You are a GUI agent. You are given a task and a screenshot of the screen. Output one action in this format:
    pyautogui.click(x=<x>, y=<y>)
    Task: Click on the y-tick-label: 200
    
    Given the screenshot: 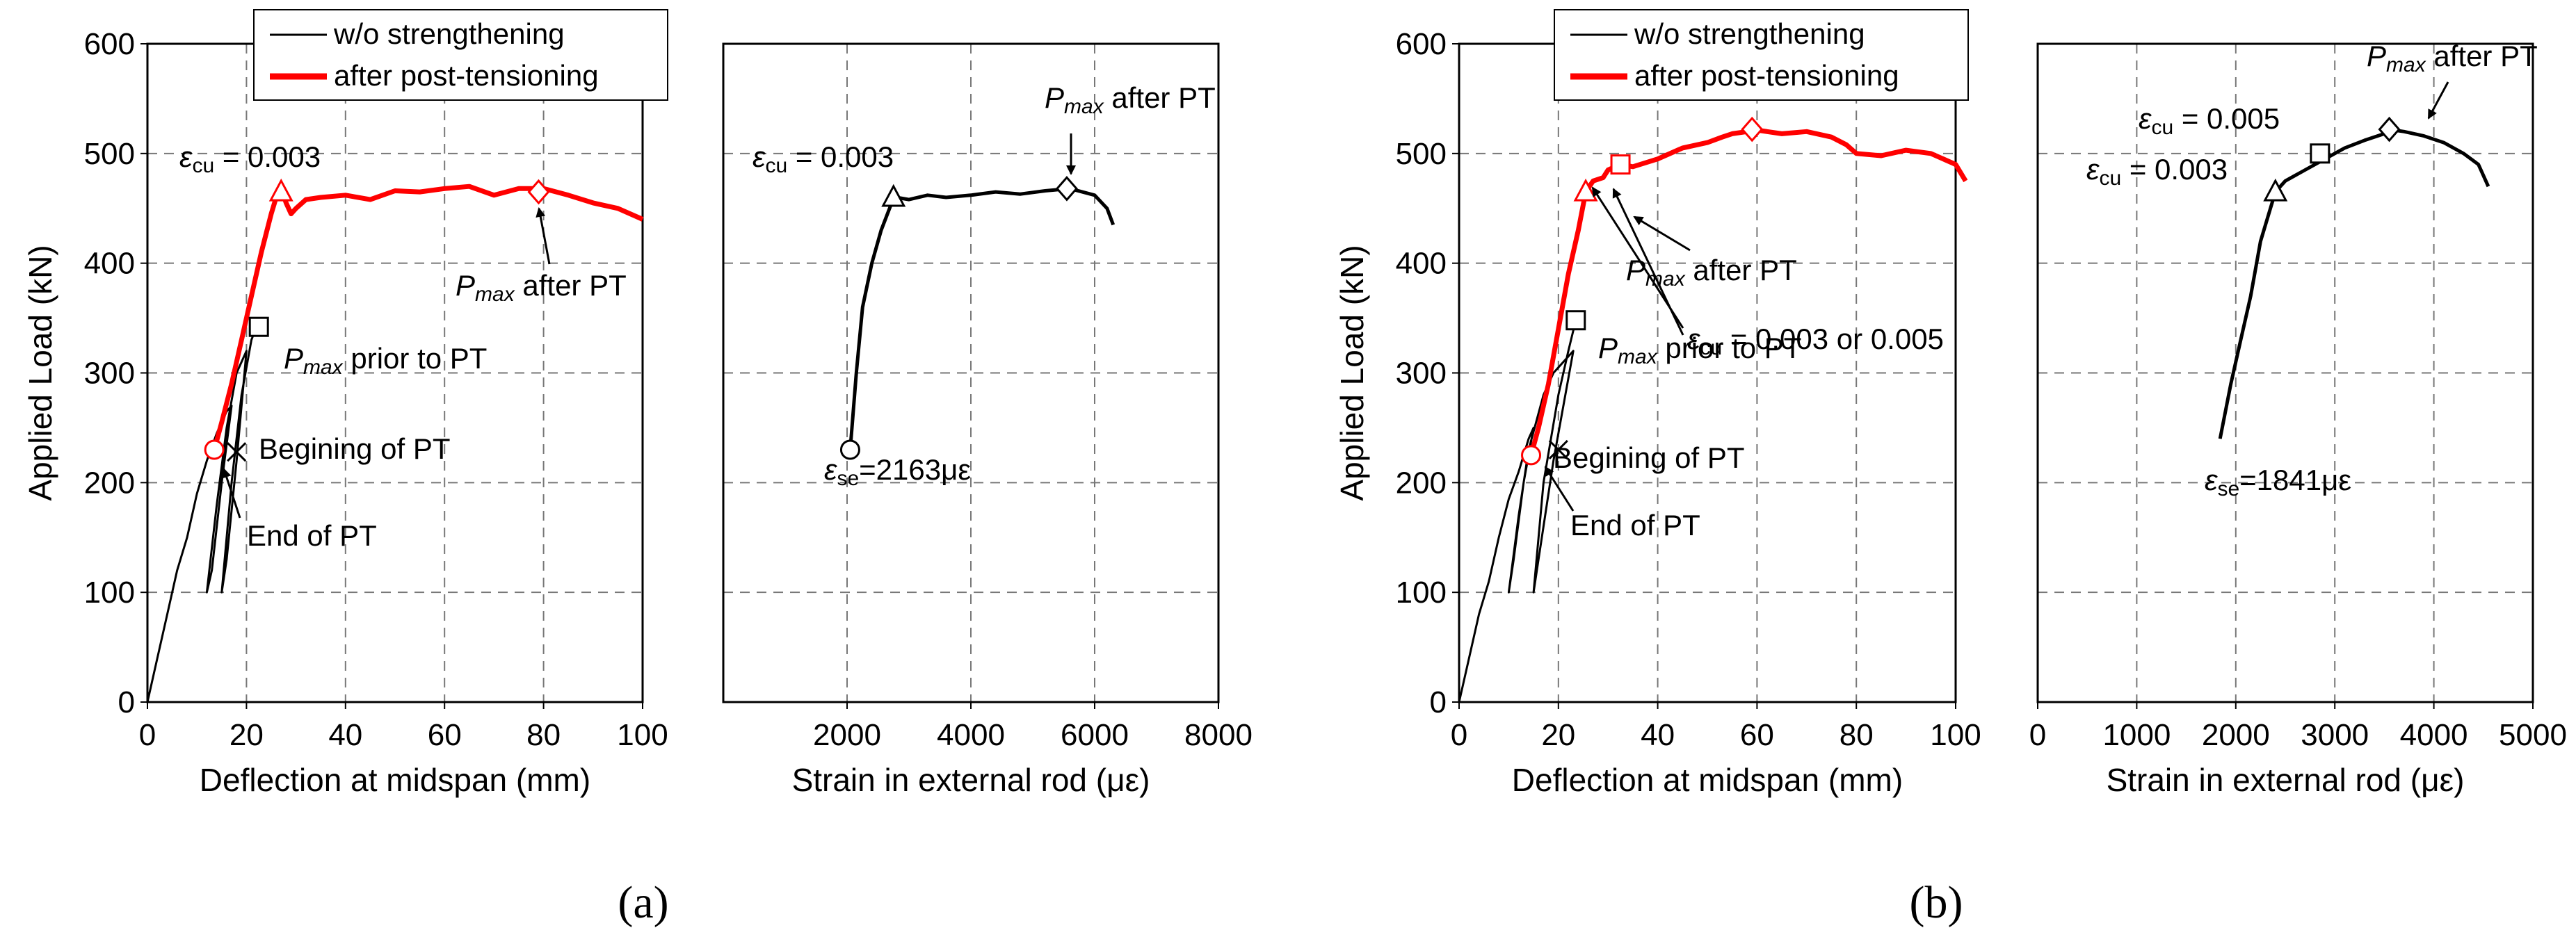 What is the action you would take?
    pyautogui.click(x=1421, y=483)
    